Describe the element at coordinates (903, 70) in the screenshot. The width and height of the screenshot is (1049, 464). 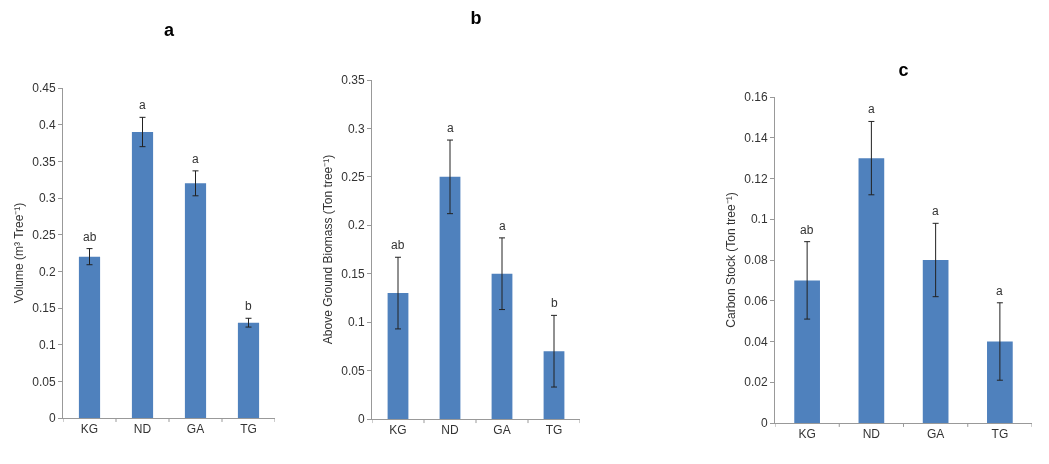
I see `chart-title: c` at that location.